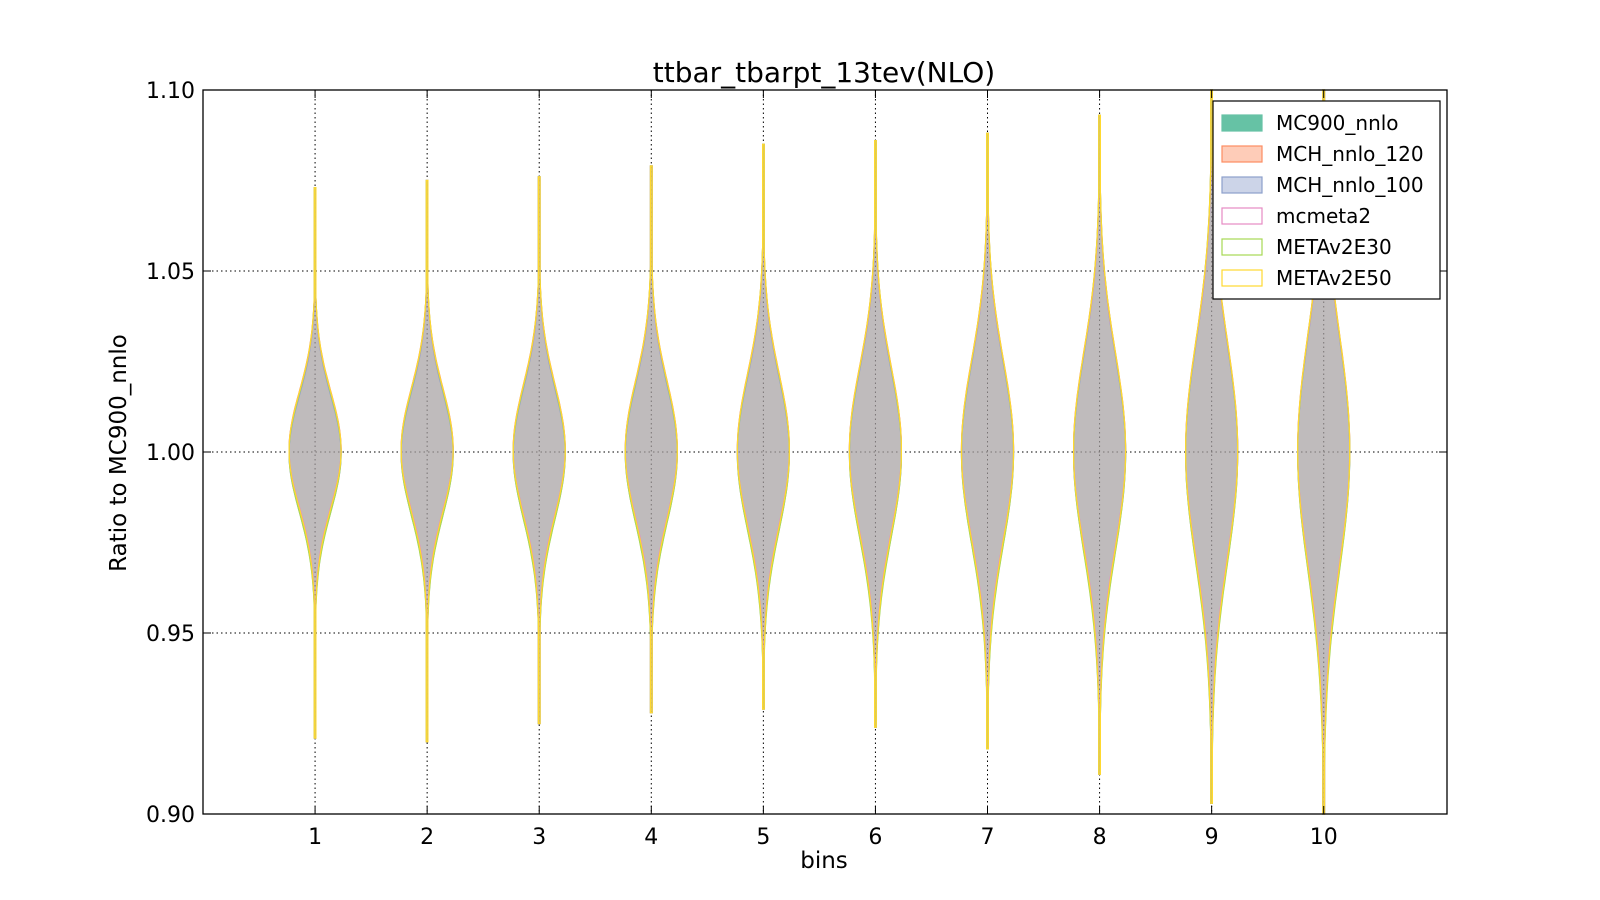  Describe the element at coordinates (170, 815) in the screenshot. I see `y-tick-label: 0.90` at that location.